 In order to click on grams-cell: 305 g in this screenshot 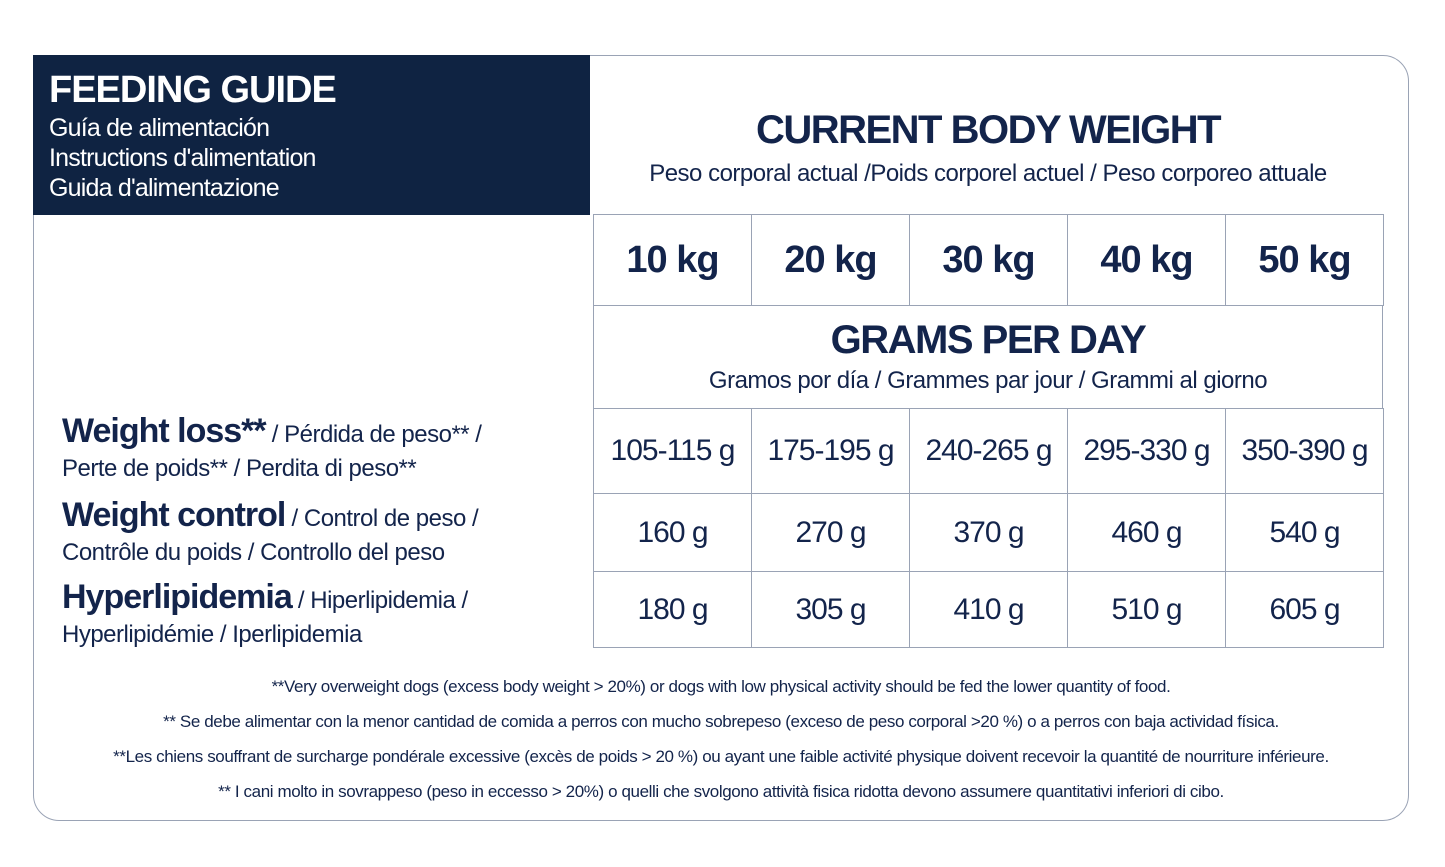, I will do `click(830, 609)`.